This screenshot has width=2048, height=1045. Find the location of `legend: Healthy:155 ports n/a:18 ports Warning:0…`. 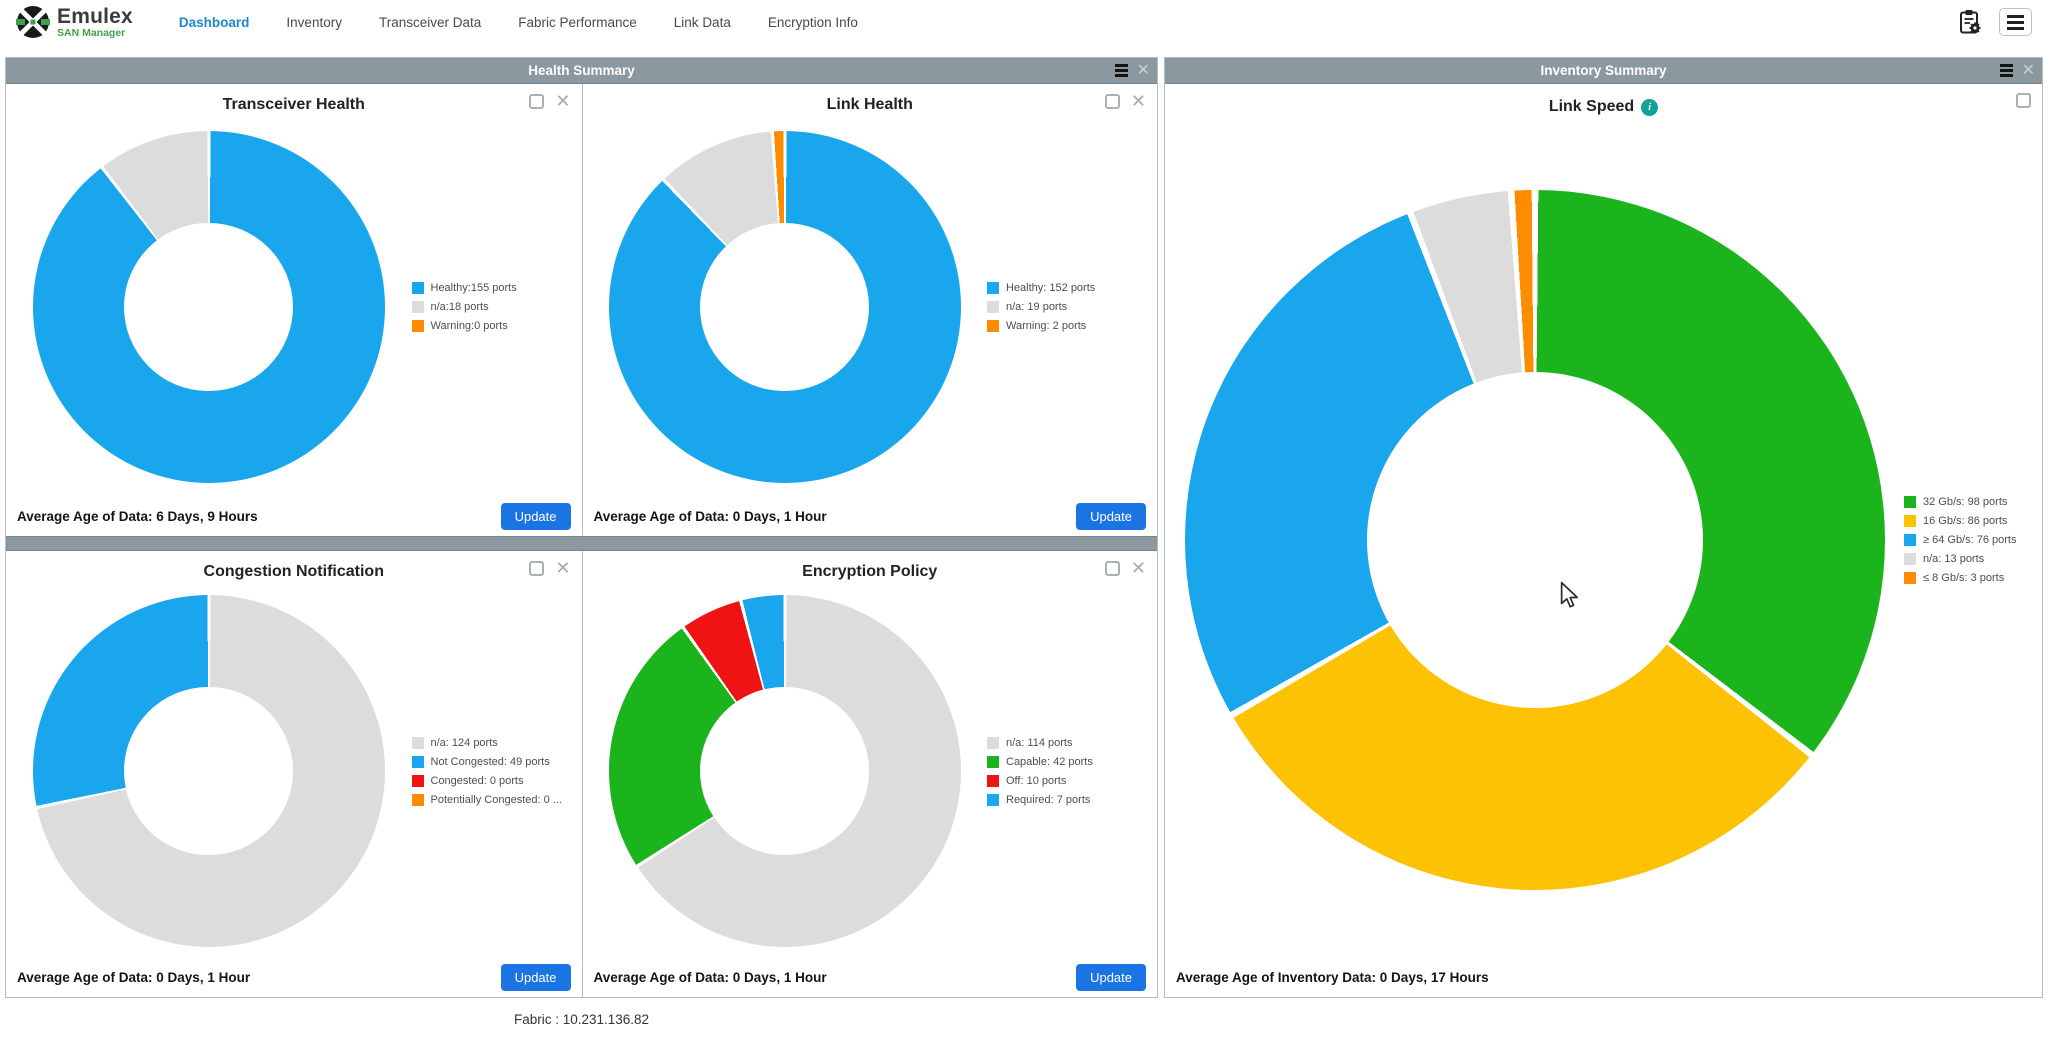

legend: Healthy:155 ports n/a:18 ports Warning:0… is located at coordinates (496, 307).